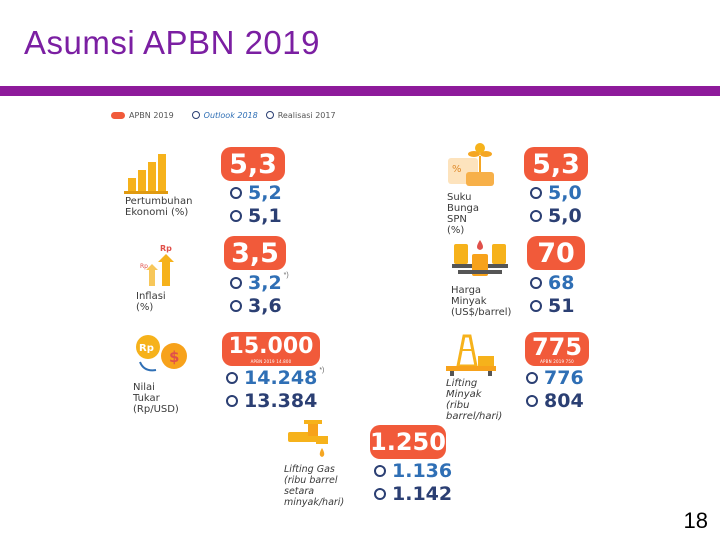  I want to click on gas-lifting-apbn-pill: 1.250, so click(408, 442).